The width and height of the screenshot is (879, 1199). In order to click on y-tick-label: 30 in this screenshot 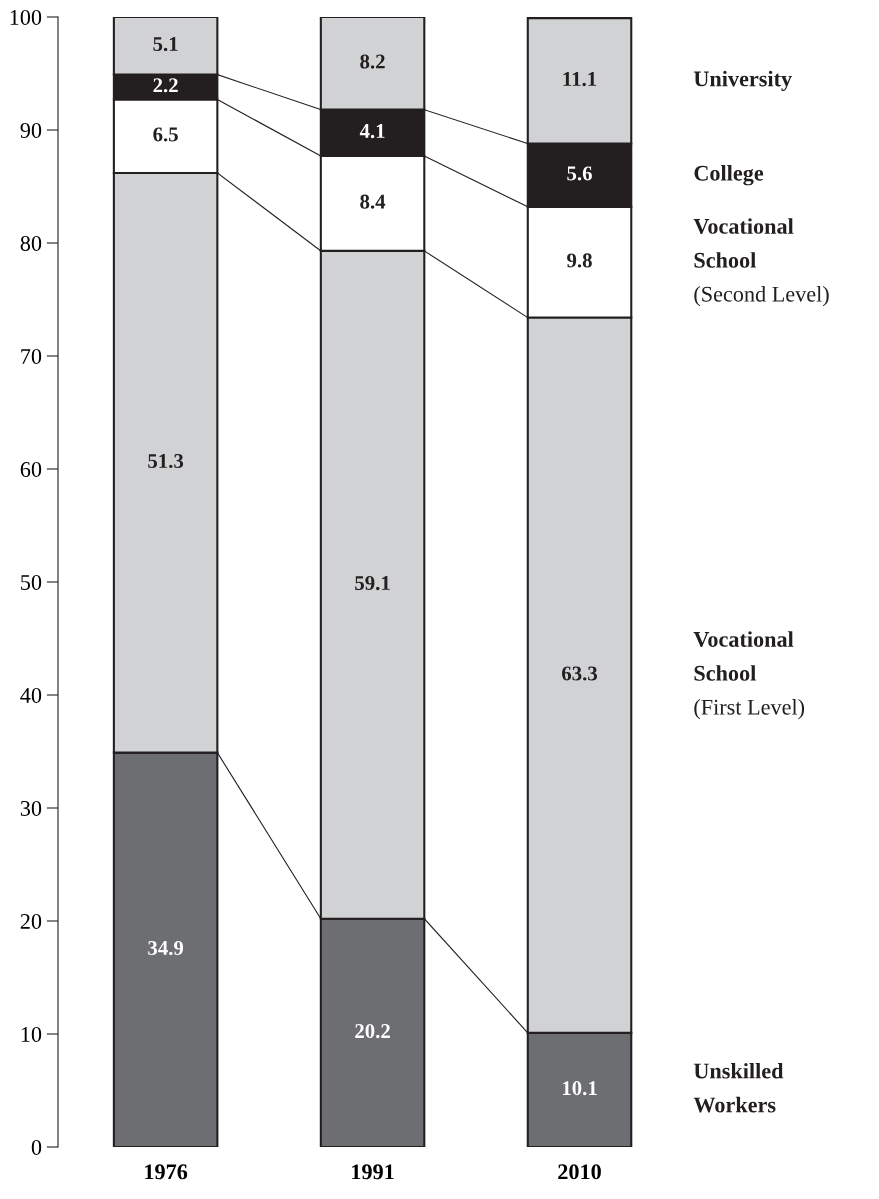, I will do `click(31, 808)`.